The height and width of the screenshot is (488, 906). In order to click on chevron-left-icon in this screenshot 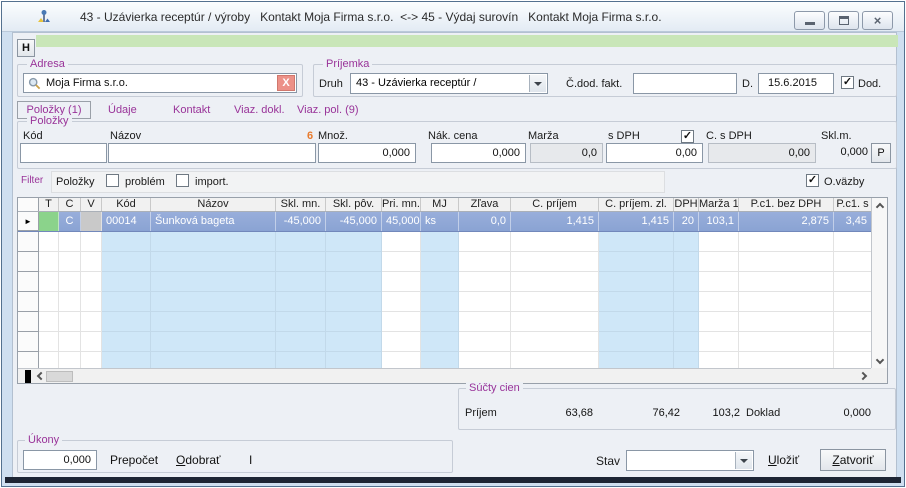, I will do `click(40, 376)`.